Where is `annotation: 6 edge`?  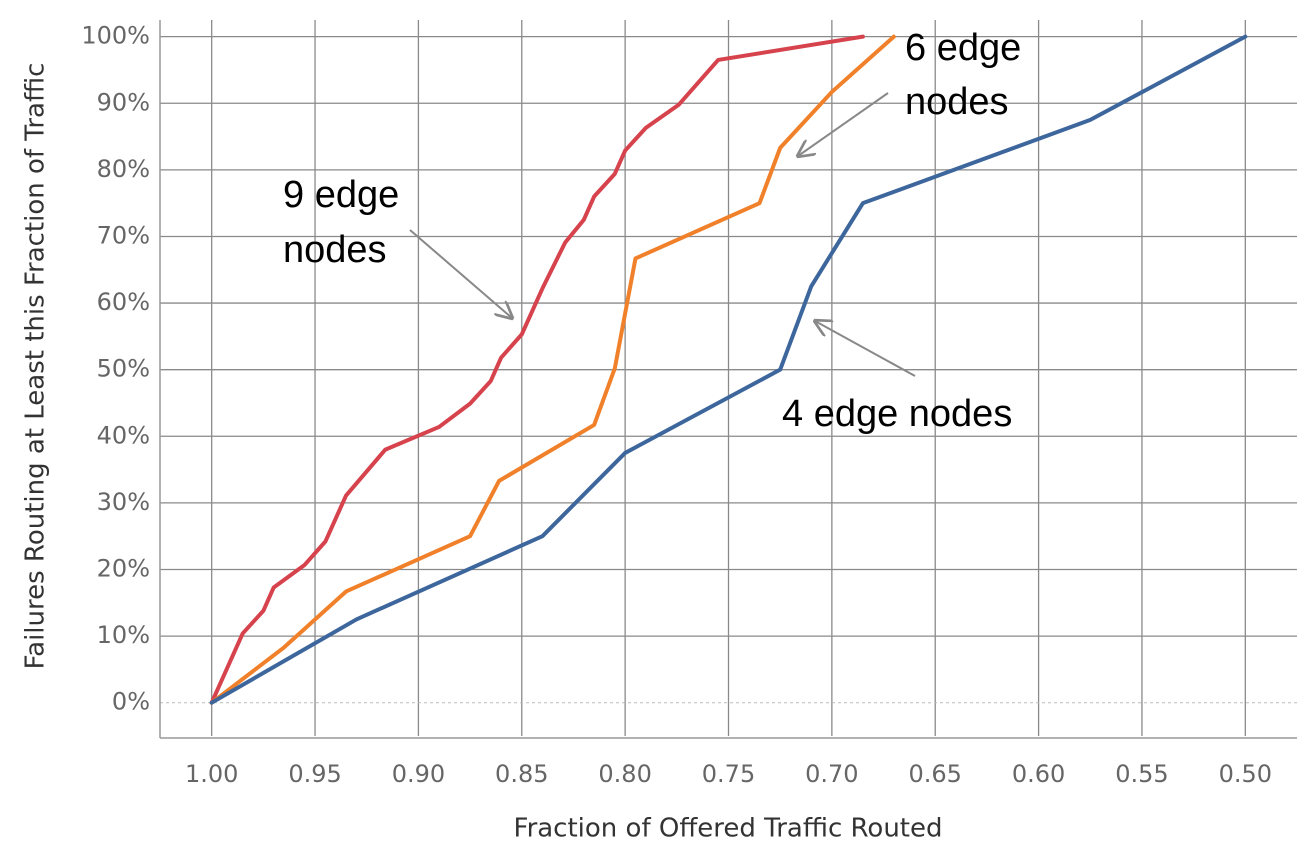
annotation: 6 edge is located at coordinates (963, 48).